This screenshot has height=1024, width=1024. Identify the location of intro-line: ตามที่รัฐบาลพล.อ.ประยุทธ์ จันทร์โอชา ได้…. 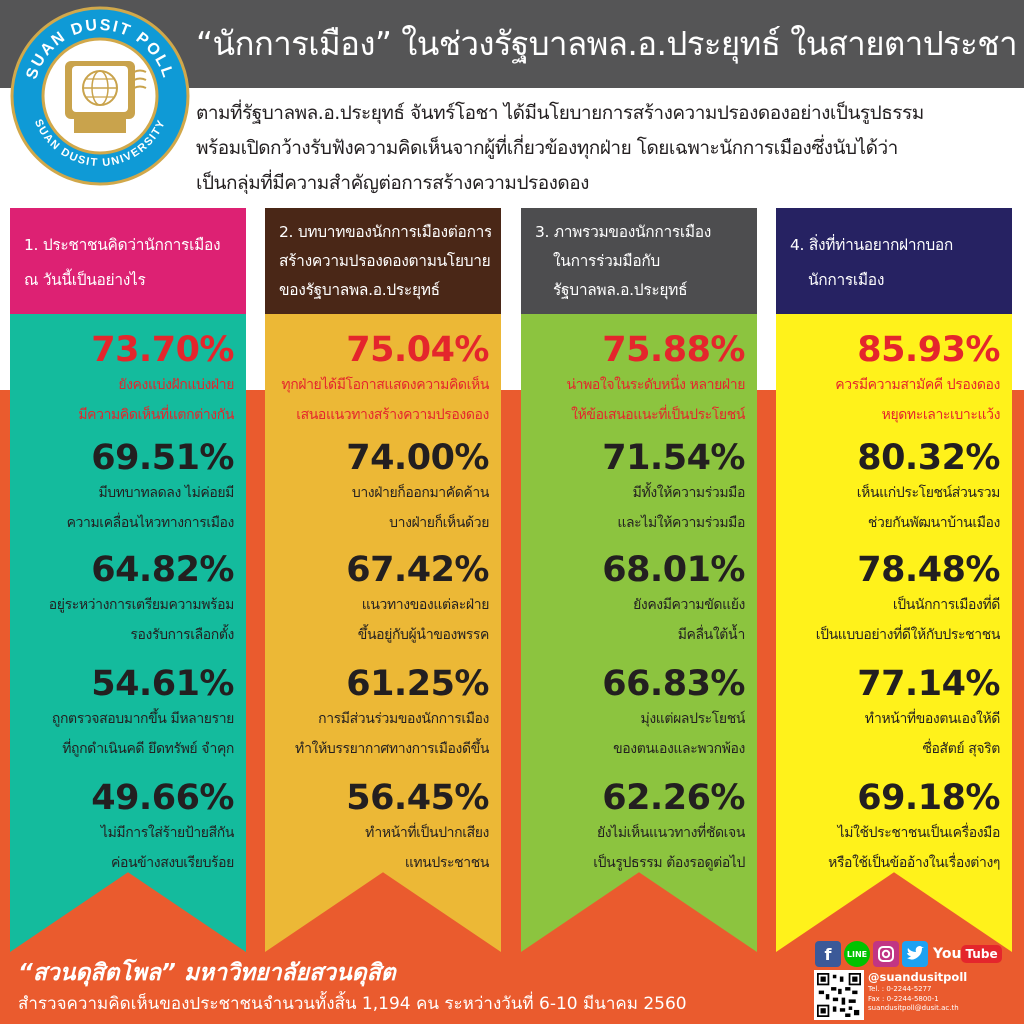
(560, 113).